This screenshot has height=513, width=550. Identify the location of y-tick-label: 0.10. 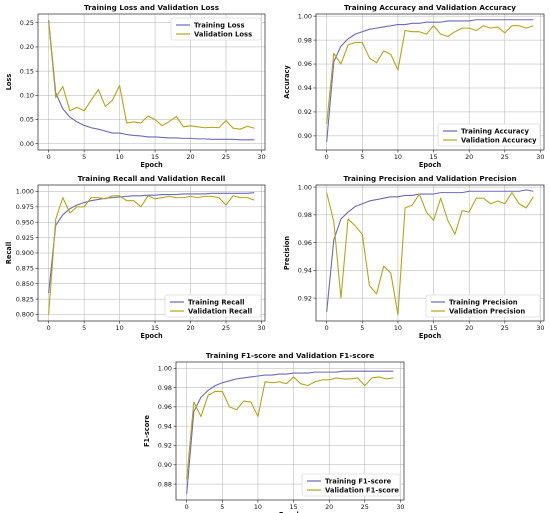
(27, 96).